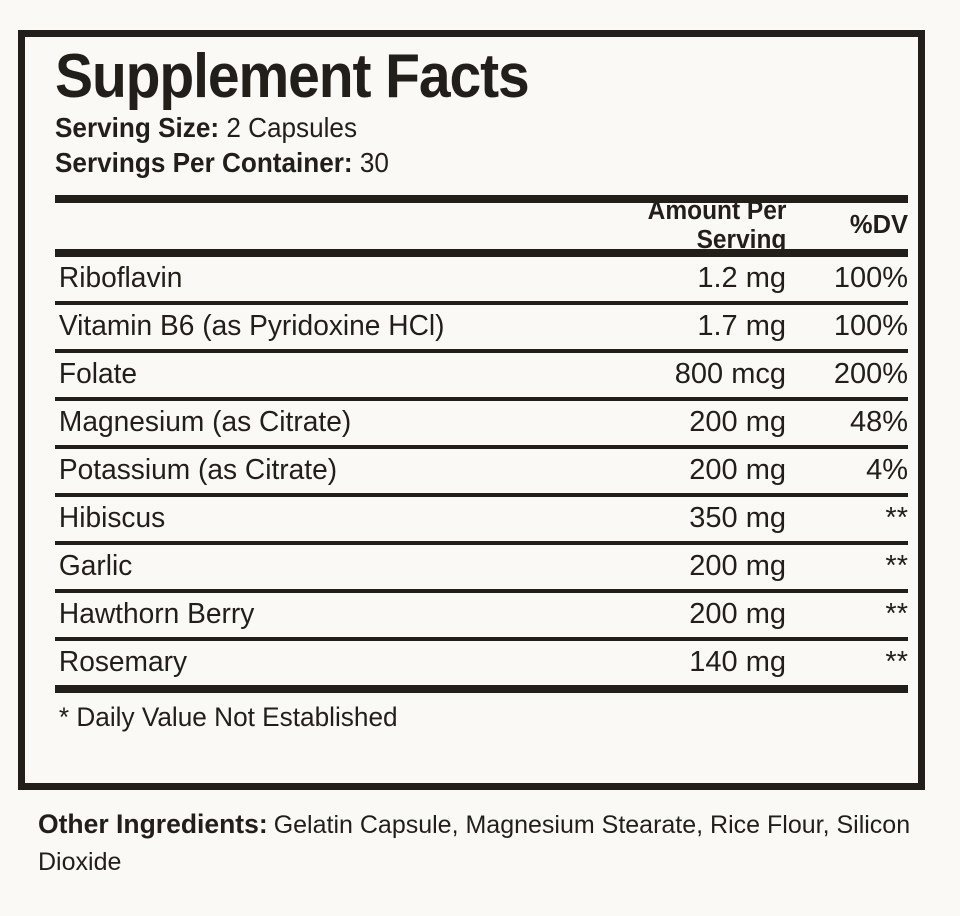 This screenshot has height=916, width=960. What do you see at coordinates (878, 422) in the screenshot?
I see `row-dv: 48%` at bounding box center [878, 422].